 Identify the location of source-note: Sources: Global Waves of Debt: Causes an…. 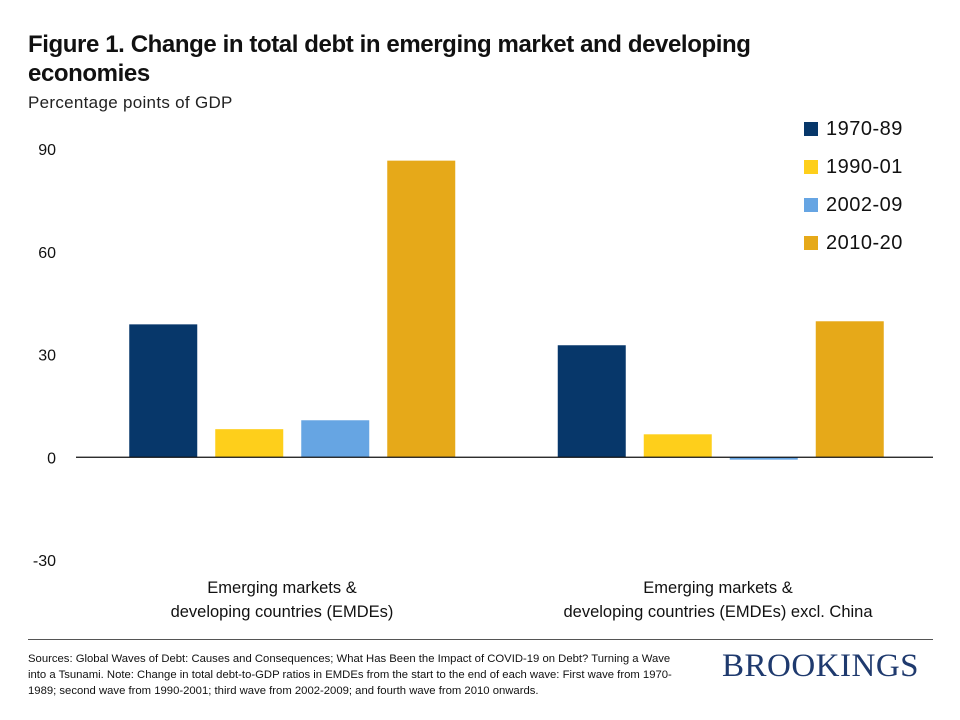
(350, 675).